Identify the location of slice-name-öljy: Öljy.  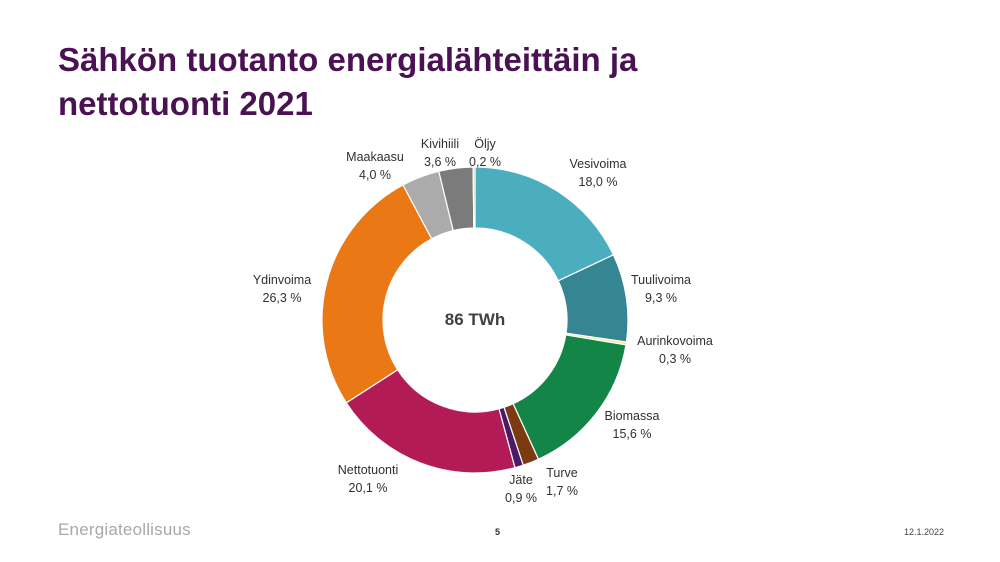
(485, 144).